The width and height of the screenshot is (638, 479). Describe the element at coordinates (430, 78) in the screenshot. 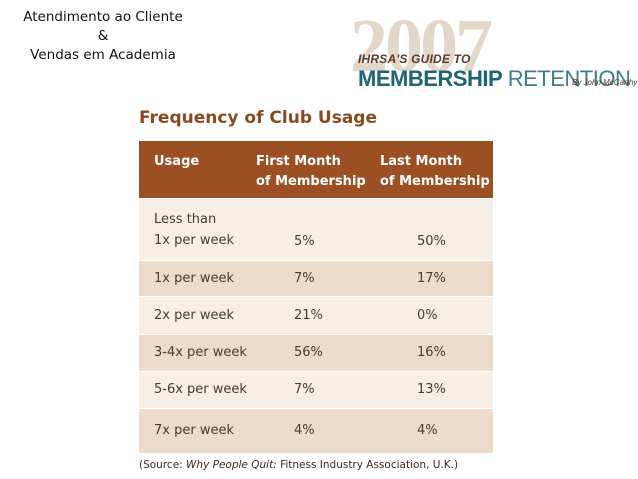

I see `logo-title-bold: MEMBERSHIP` at that location.